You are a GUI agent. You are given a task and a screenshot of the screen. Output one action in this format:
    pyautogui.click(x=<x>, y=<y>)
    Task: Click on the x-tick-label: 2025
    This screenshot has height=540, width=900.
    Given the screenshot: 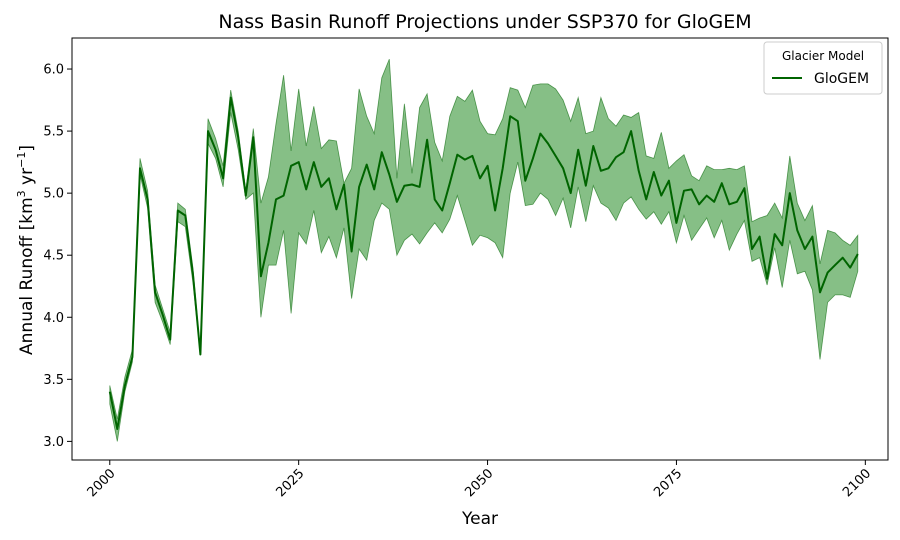 What is the action you would take?
    pyautogui.click(x=290, y=483)
    